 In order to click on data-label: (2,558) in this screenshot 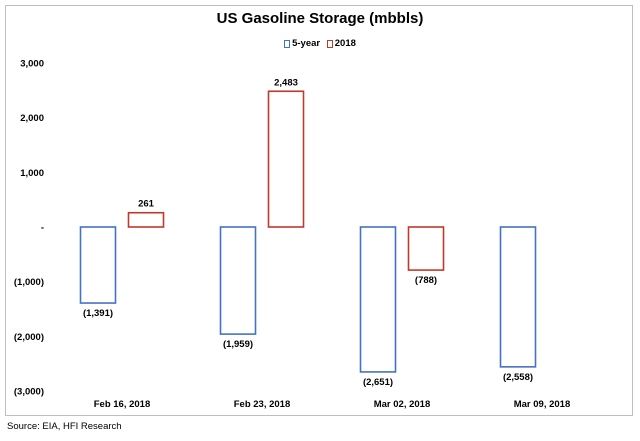, I will do `click(518, 377)`.